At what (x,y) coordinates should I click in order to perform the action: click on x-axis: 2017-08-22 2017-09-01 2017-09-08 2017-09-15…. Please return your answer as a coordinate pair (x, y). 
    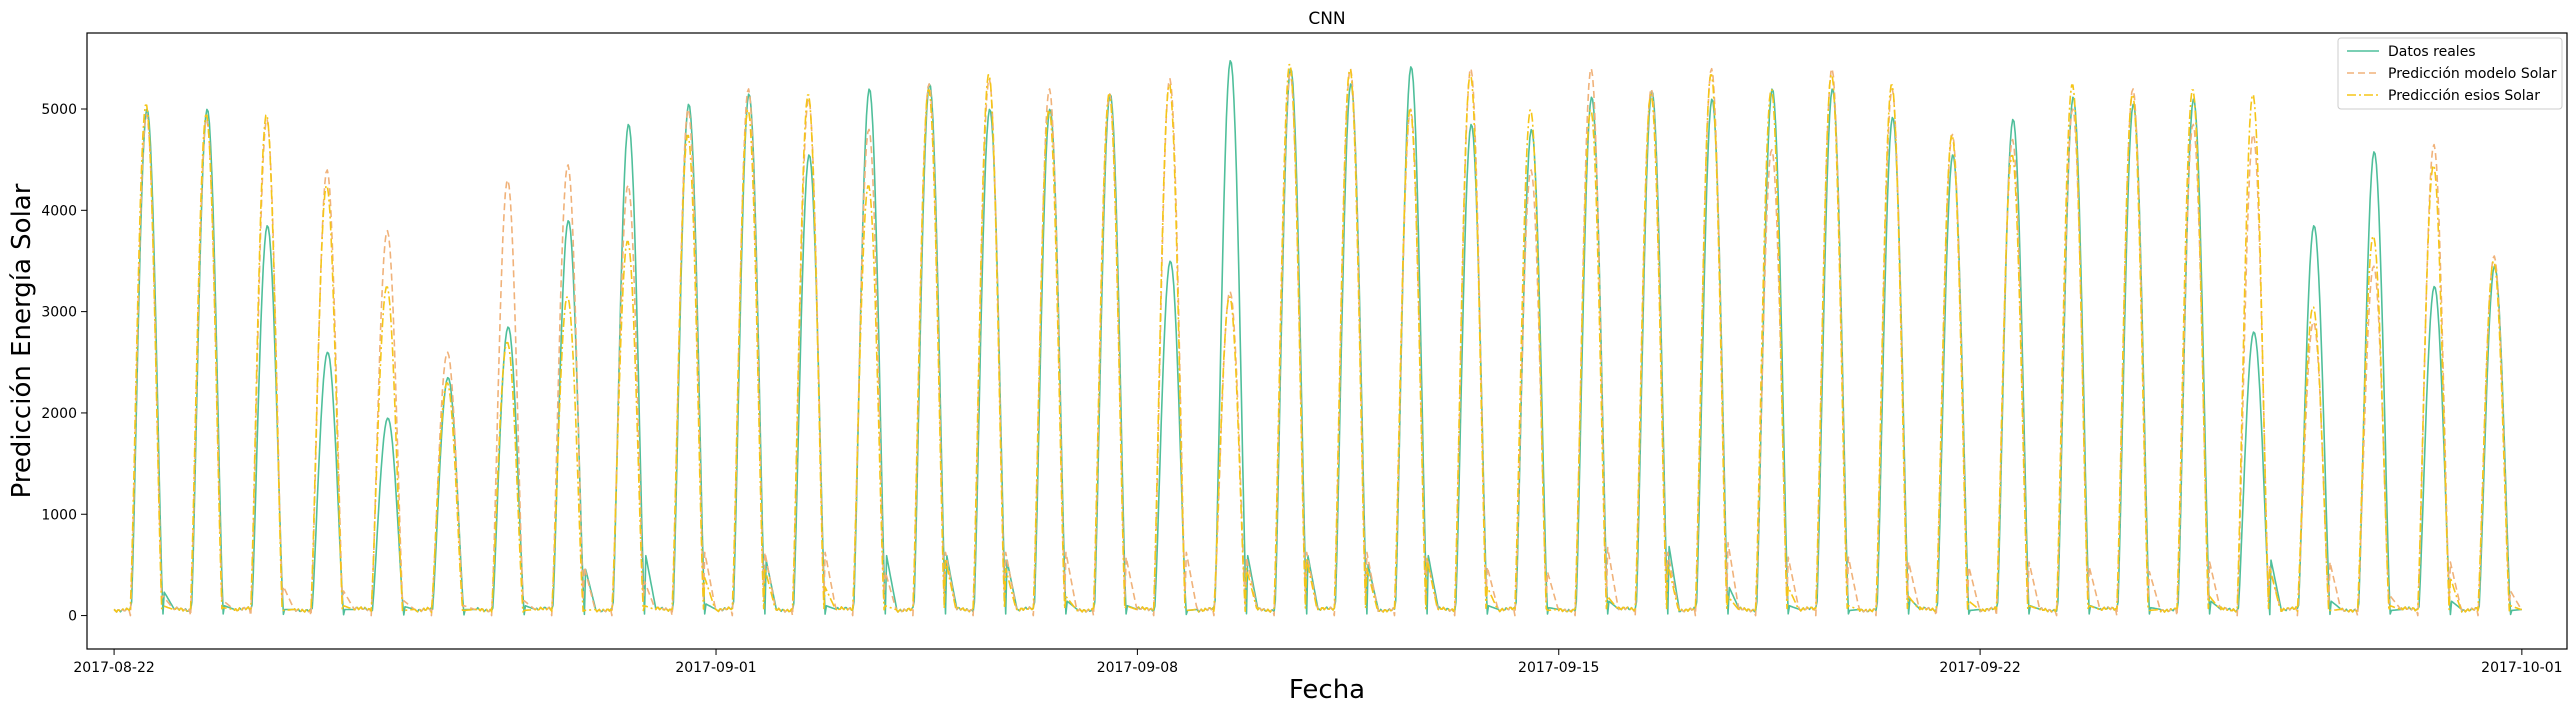
    Looking at the image, I should click on (1318, 662).